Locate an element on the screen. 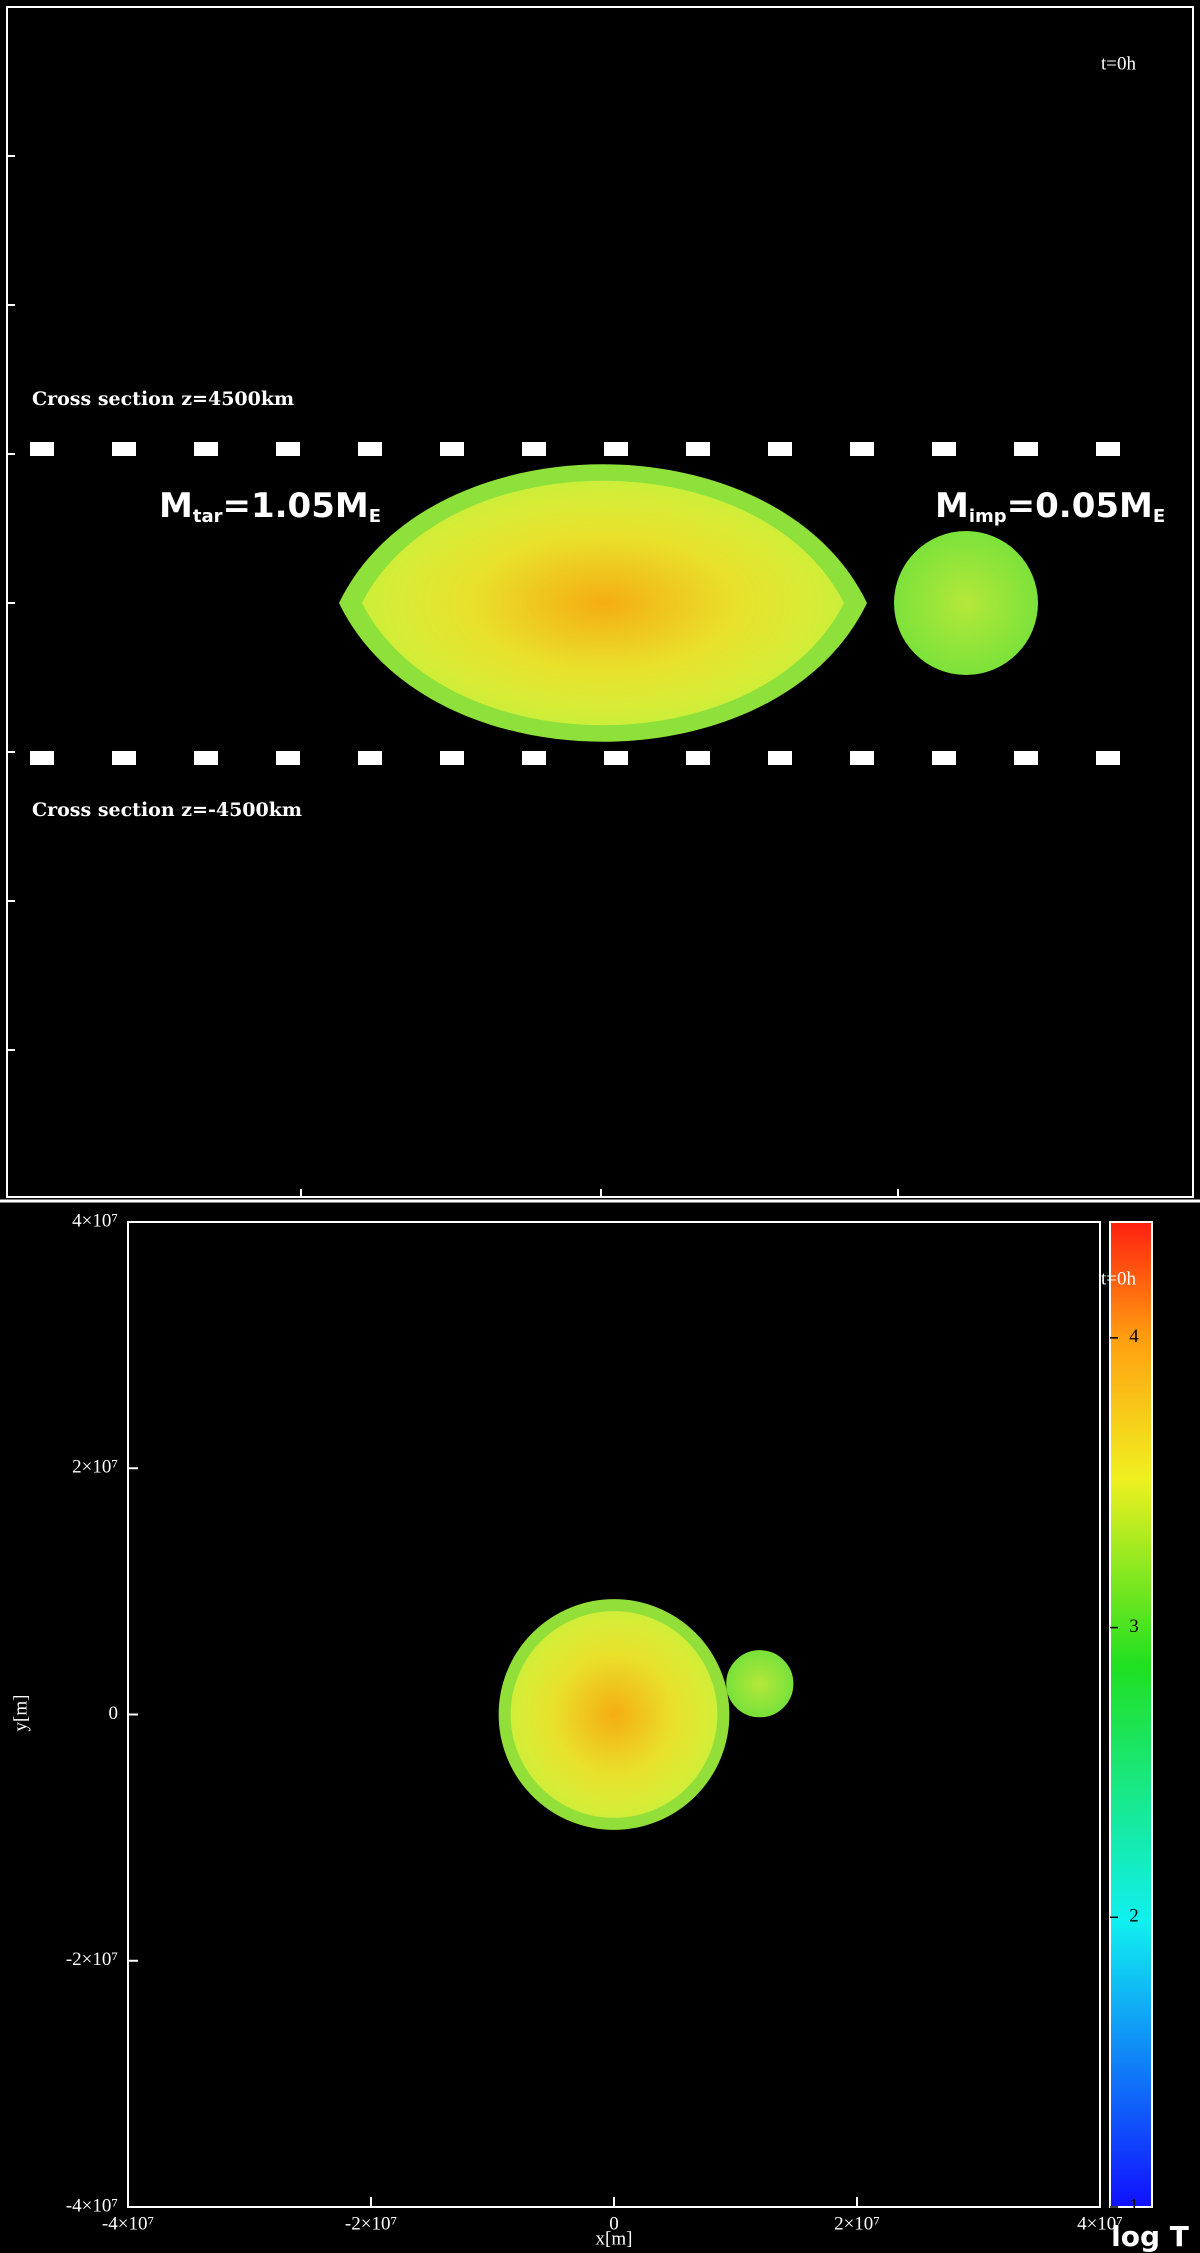 The height and width of the screenshot is (2253, 1200). colorbar-tick-label: 3 is located at coordinates (1134, 1626).